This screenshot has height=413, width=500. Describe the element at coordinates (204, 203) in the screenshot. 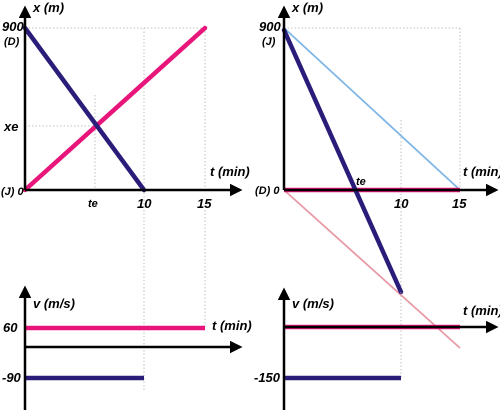

I see `t-tick-15-tl: 15` at that location.